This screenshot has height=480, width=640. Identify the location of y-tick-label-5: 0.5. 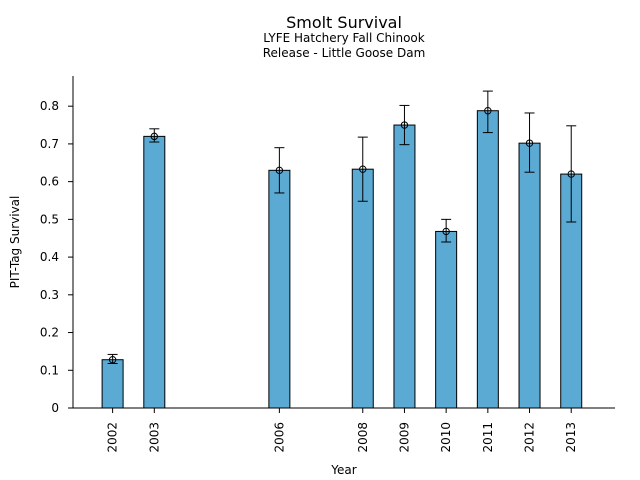
(49, 219).